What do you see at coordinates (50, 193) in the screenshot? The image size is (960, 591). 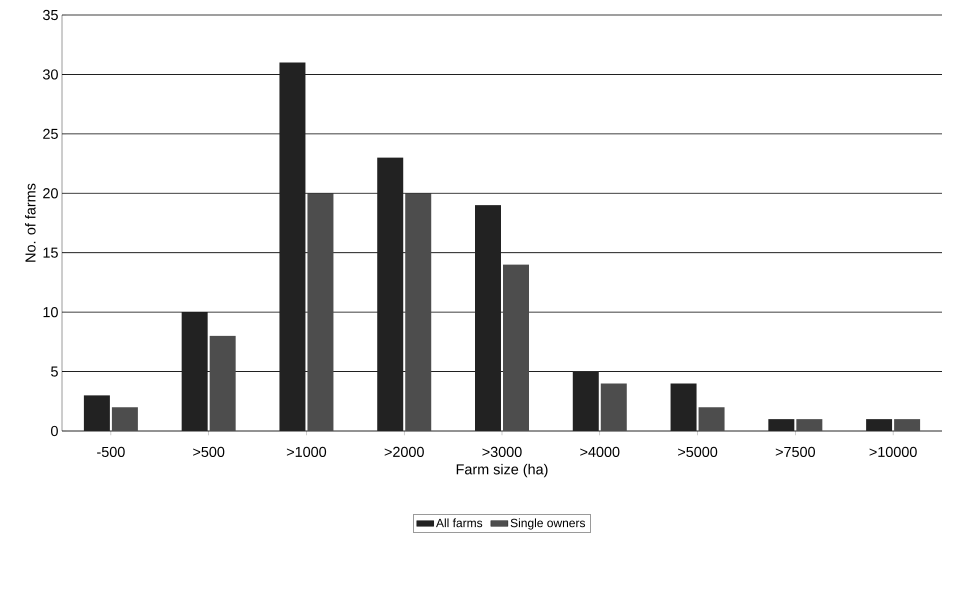 I see `y-tick-label: 20` at bounding box center [50, 193].